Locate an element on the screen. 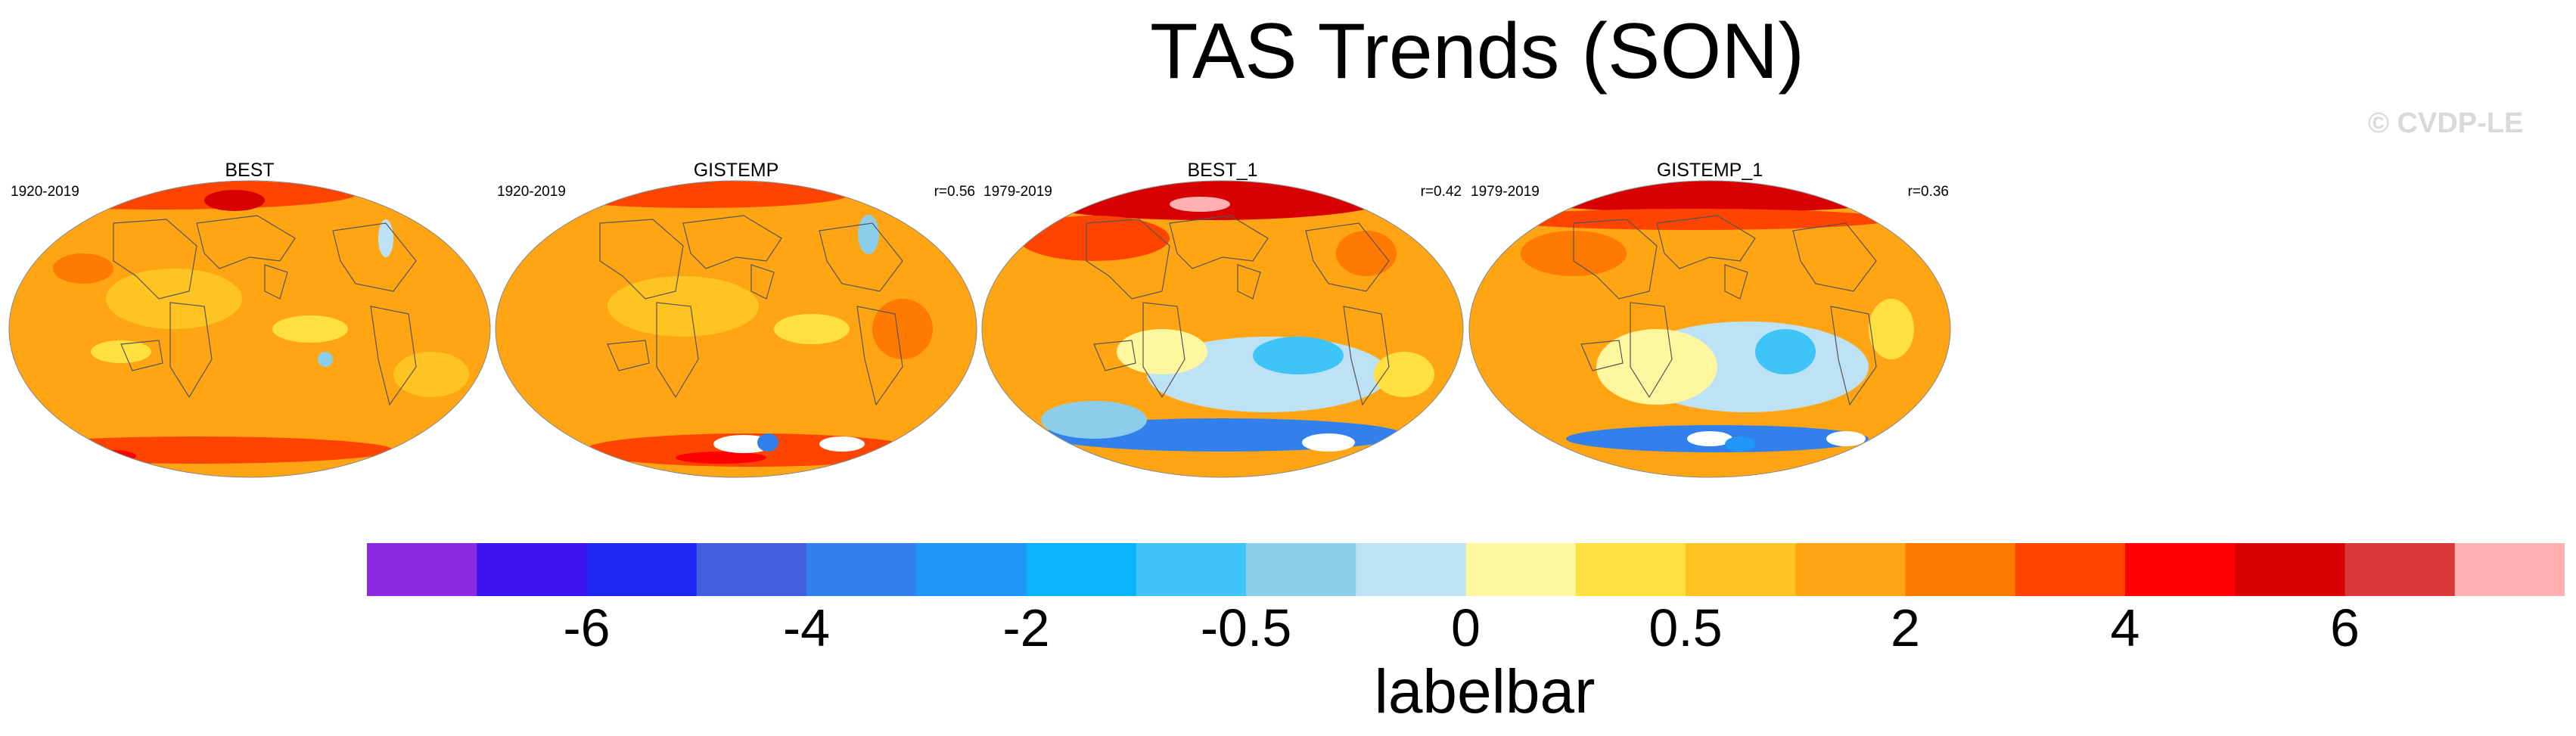 The height and width of the screenshot is (736, 2576). panel-title: BEST is located at coordinates (250, 170).